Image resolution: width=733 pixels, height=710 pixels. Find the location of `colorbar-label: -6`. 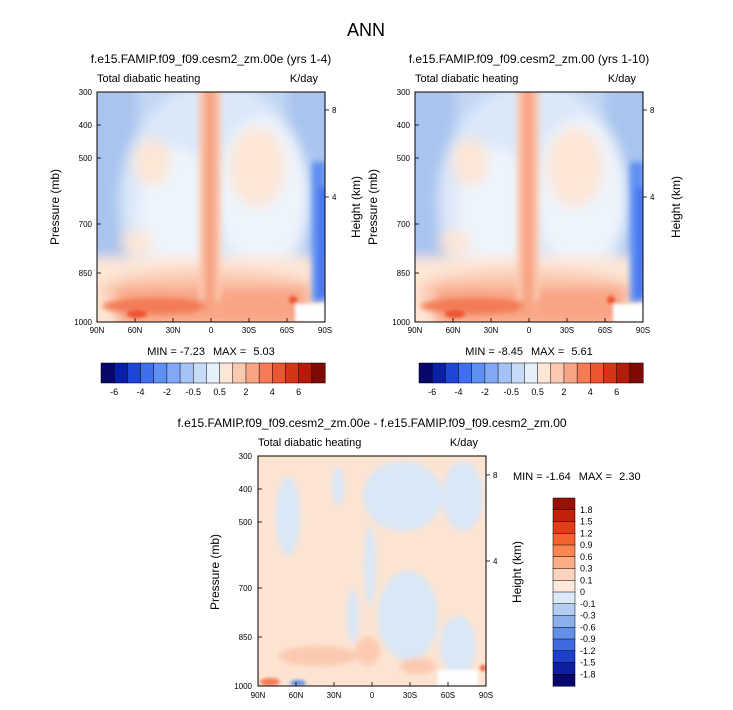

colorbar-label: -6 is located at coordinates (432, 392).